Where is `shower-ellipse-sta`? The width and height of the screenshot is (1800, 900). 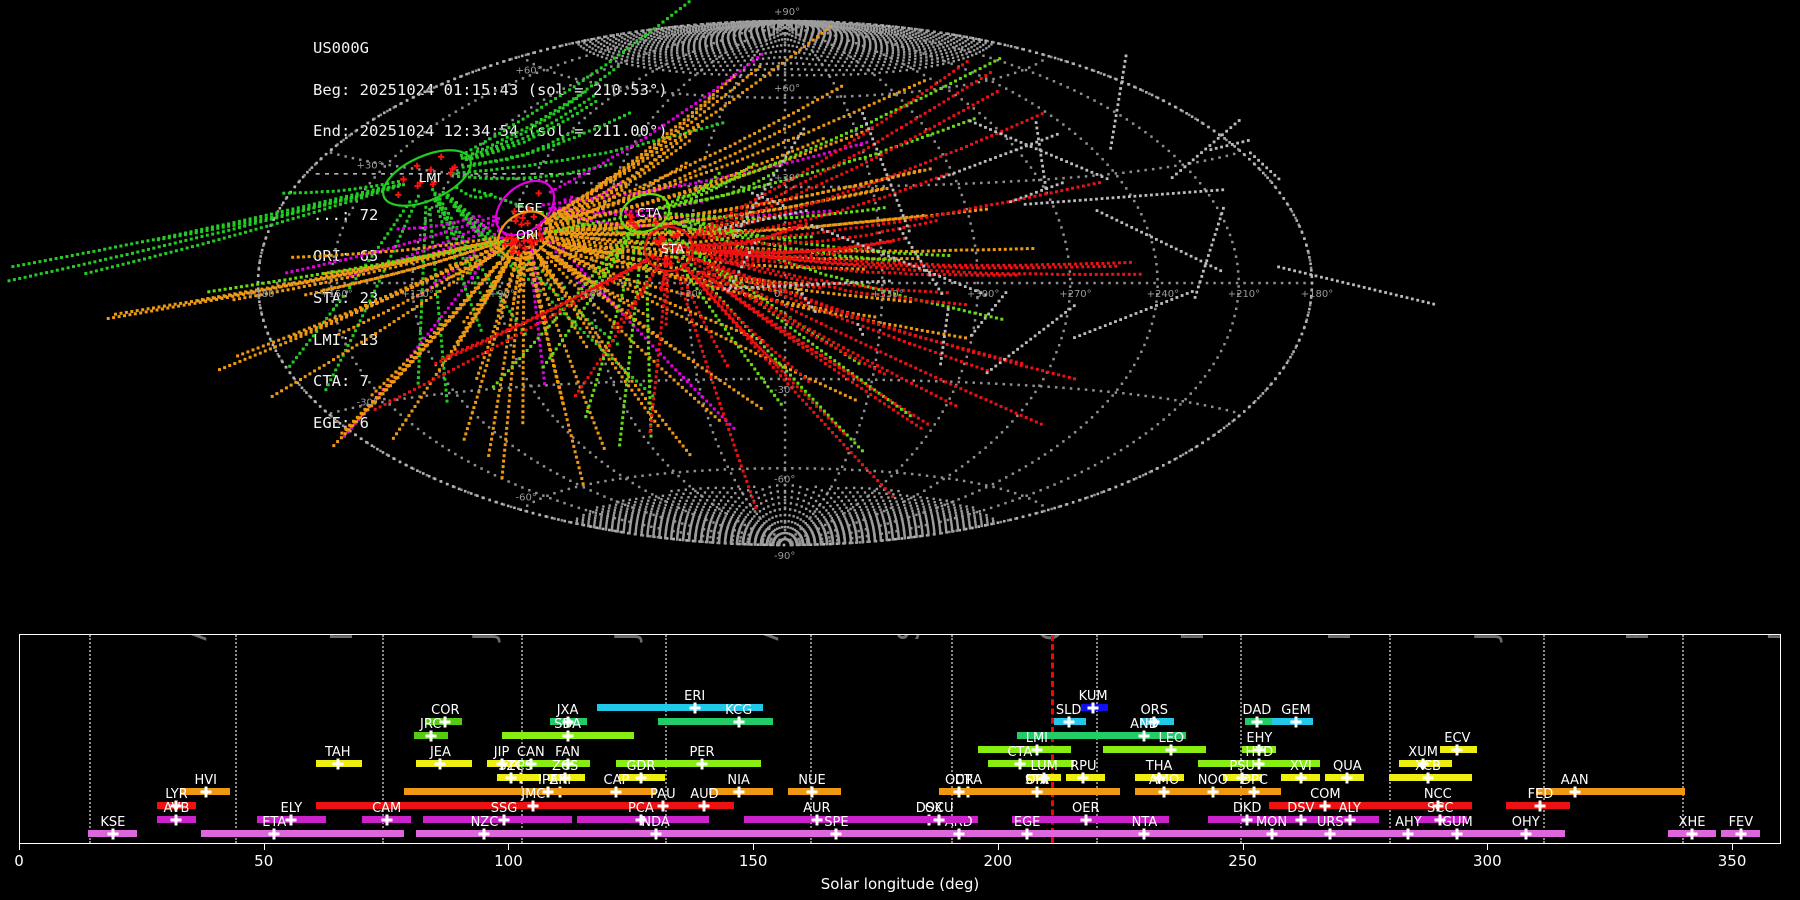 shower-ellipse-sta is located at coordinates (669, 249).